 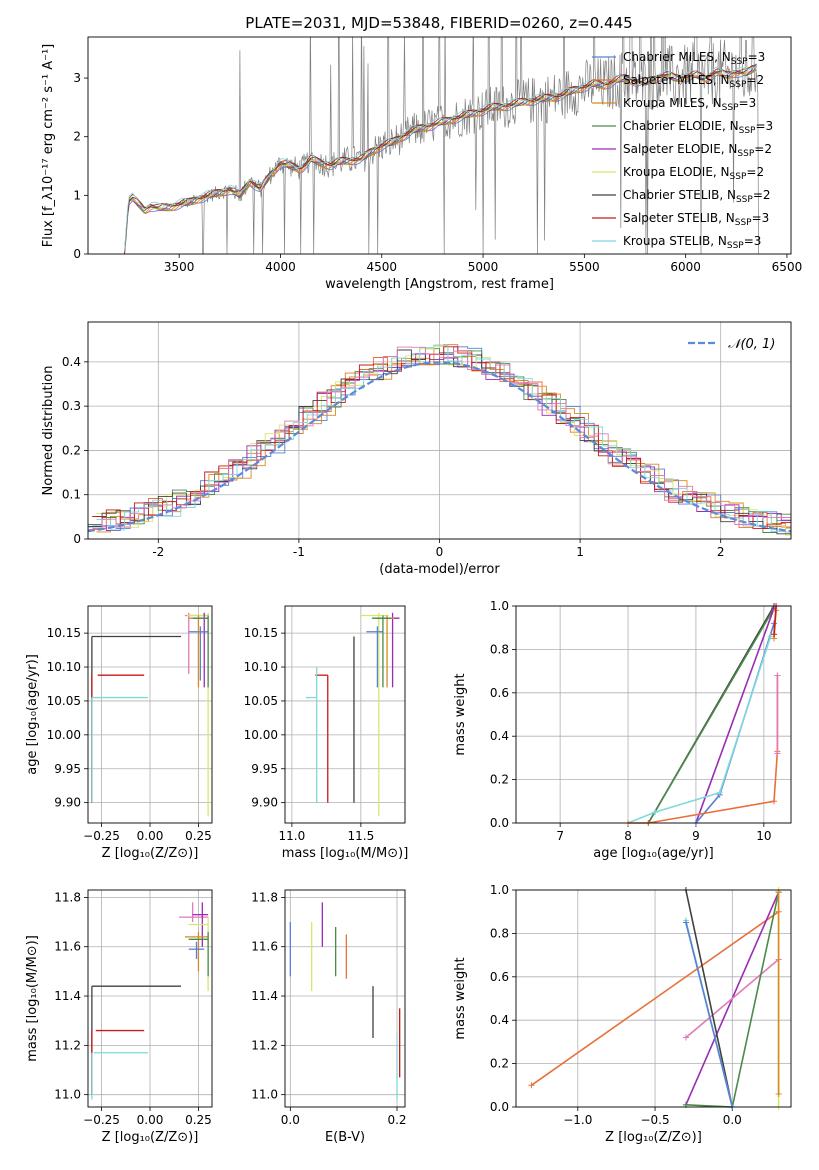 I want to click on y-tick-label: 10.05, so click(x=64, y=701).